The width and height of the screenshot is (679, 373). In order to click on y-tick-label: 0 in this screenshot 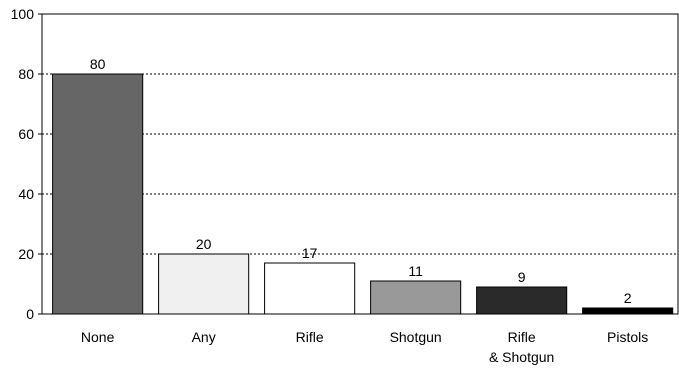, I will do `click(30, 314)`.